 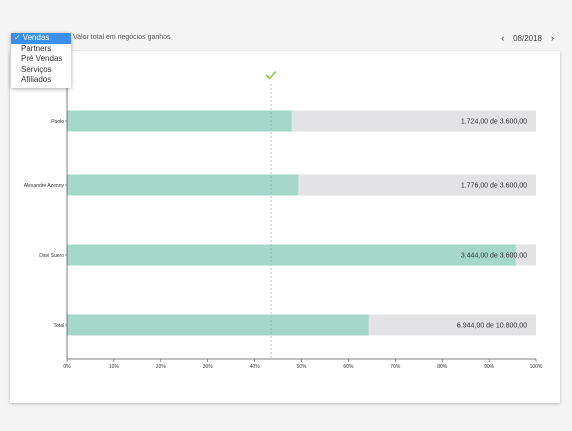 What do you see at coordinates (301, 367) in the screenshot?
I see `x-tick-label: 50%` at bounding box center [301, 367].